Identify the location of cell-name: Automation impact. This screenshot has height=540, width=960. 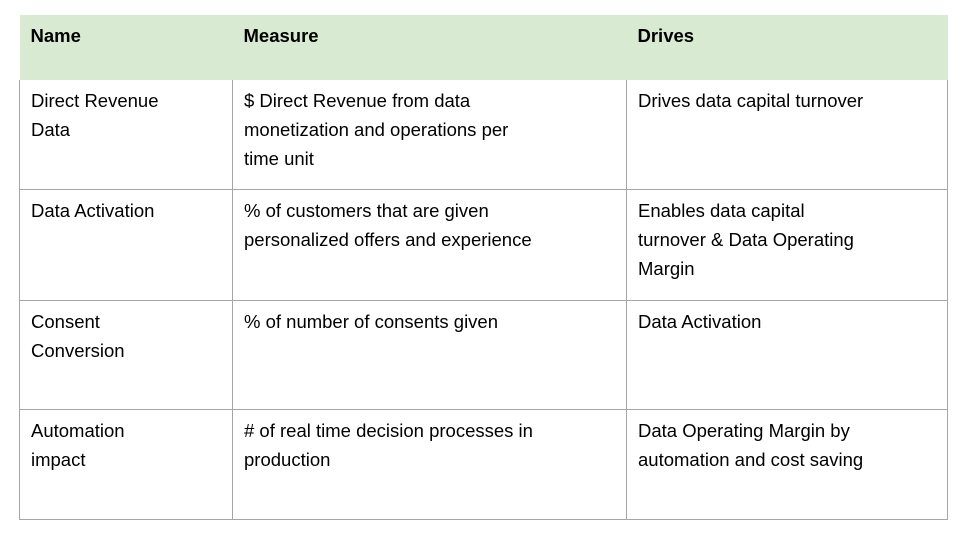
(126, 464).